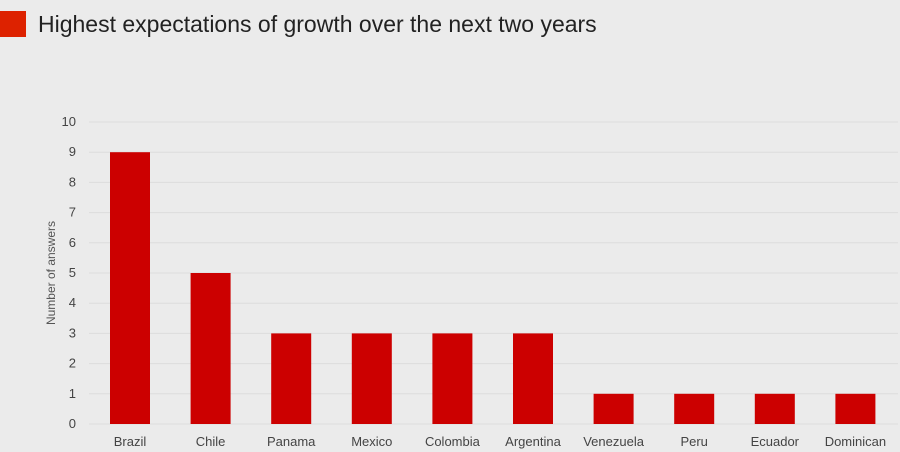  What do you see at coordinates (533, 441) in the screenshot?
I see `x-tick-label: Argentina` at bounding box center [533, 441].